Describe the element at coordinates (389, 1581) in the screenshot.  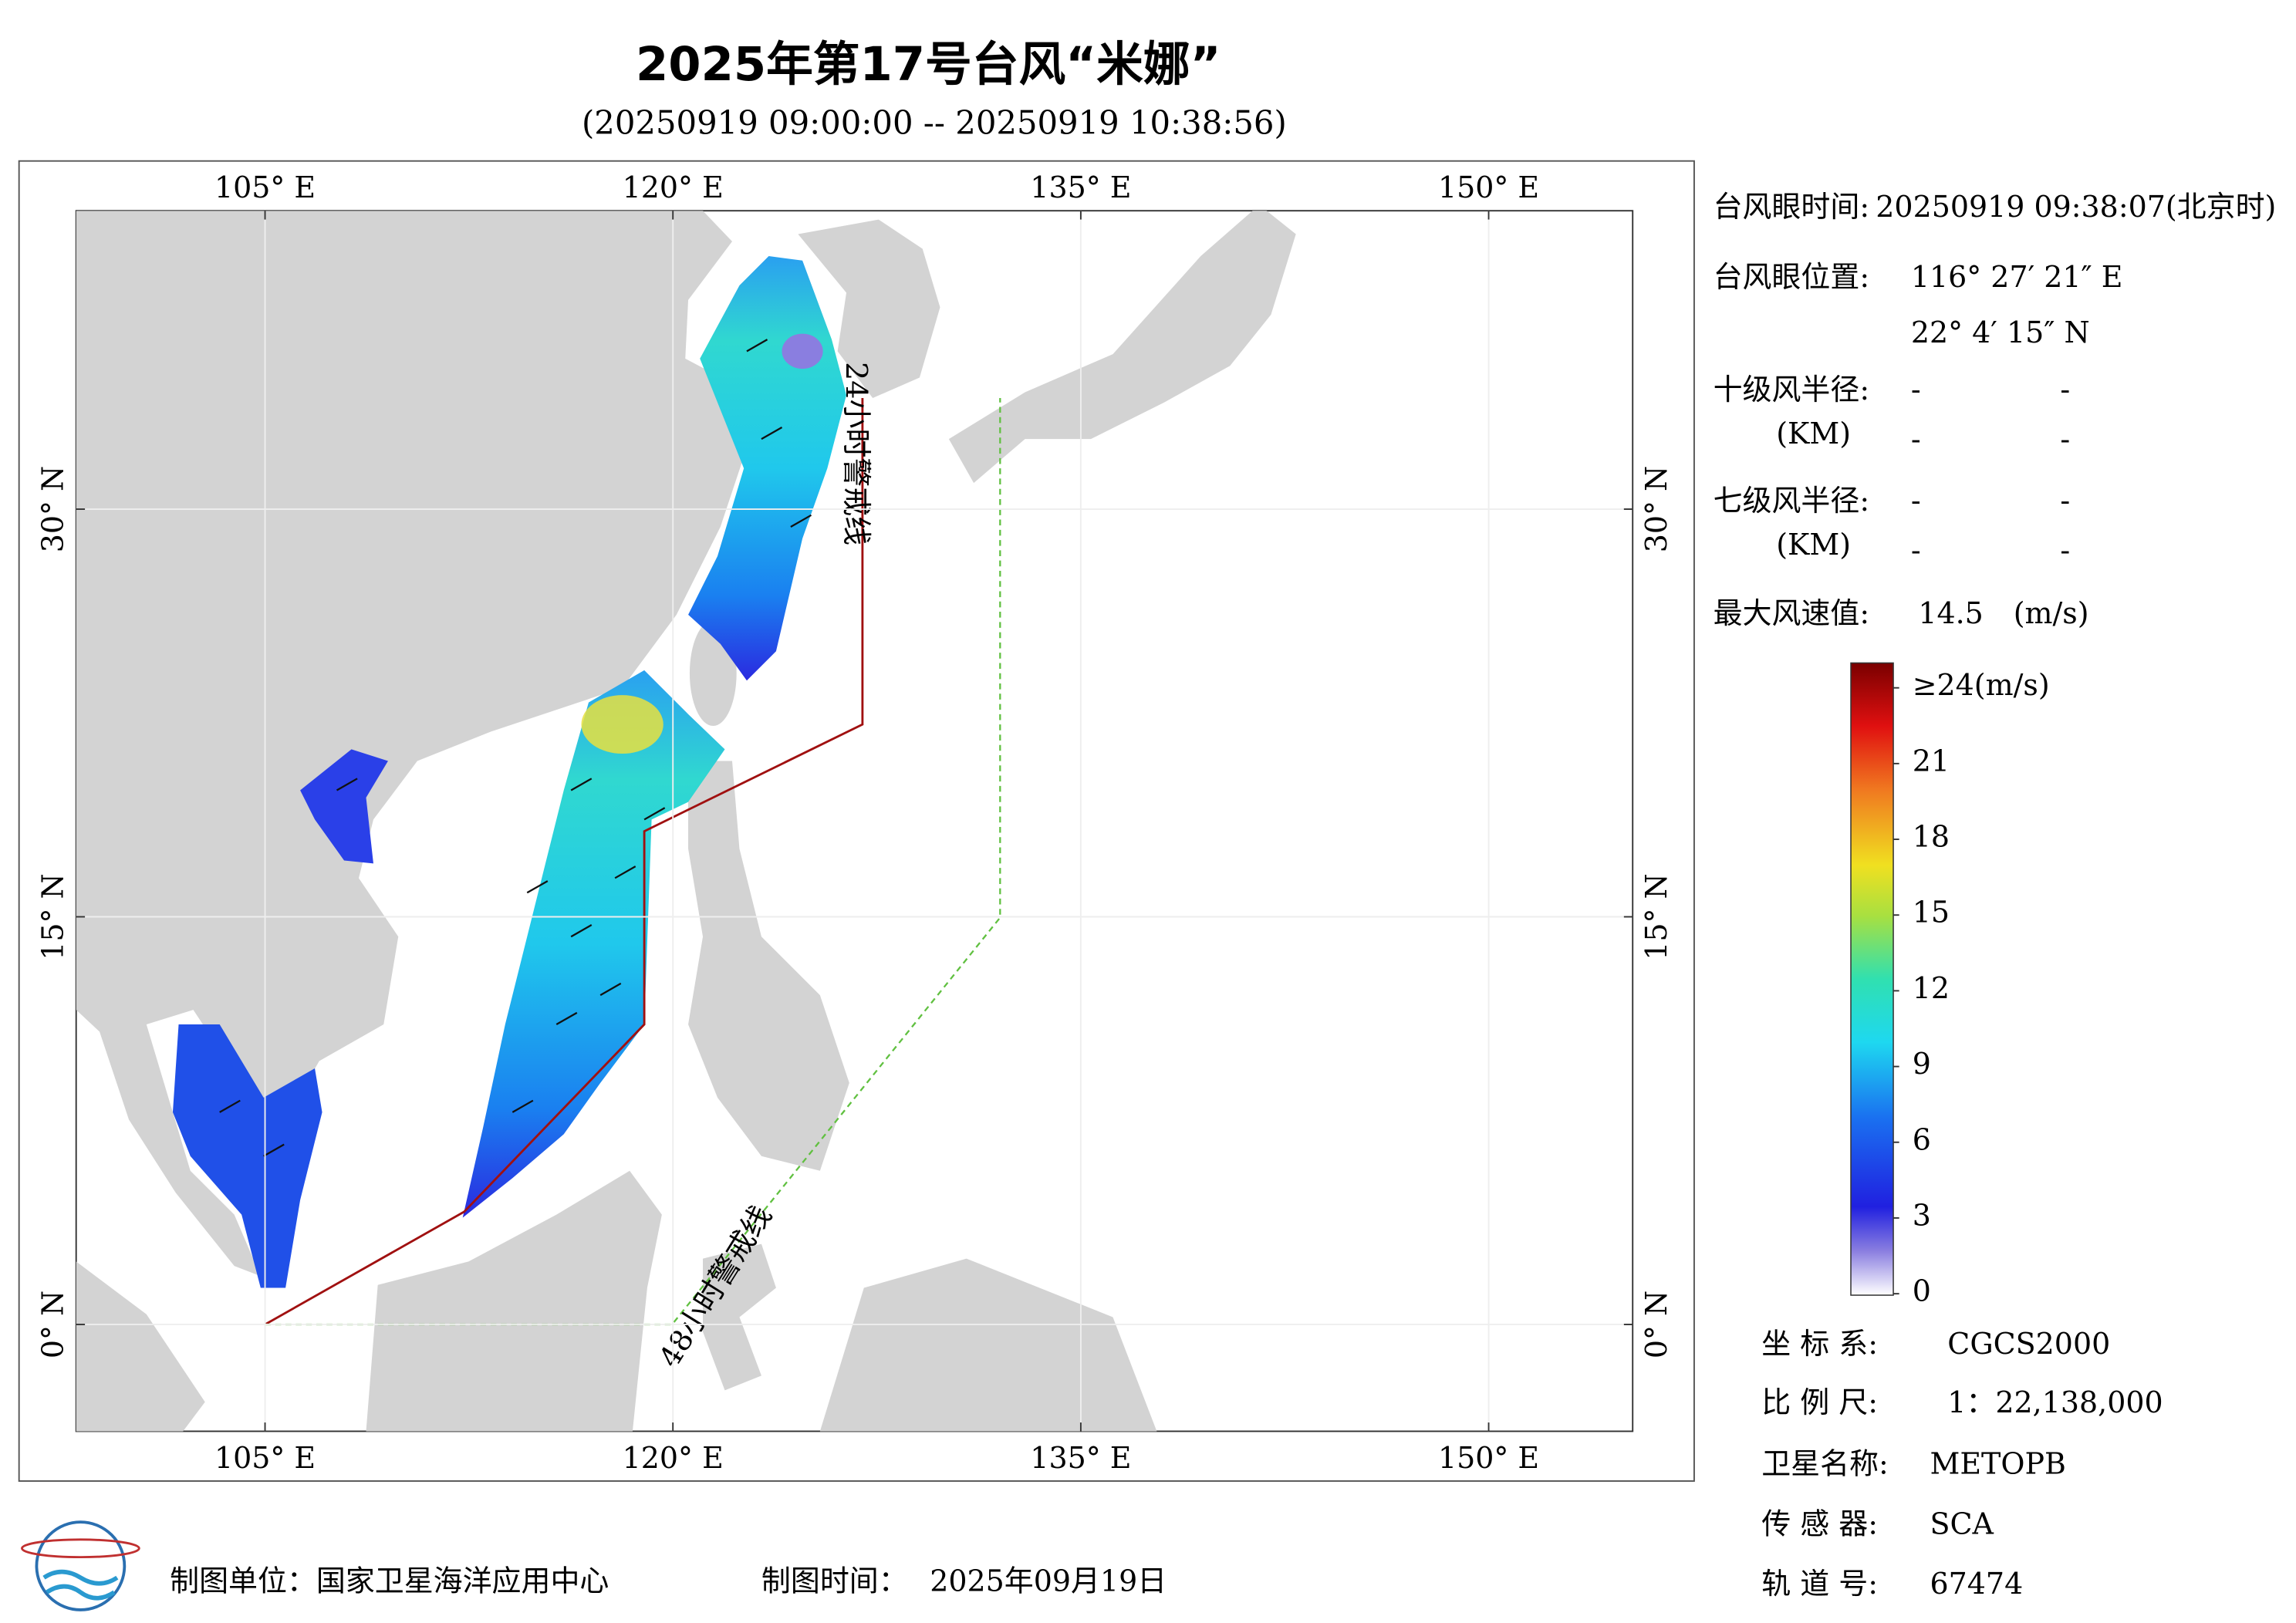
I see `footer-unit: 制图单位：国家卫星海洋应用中心` at that location.